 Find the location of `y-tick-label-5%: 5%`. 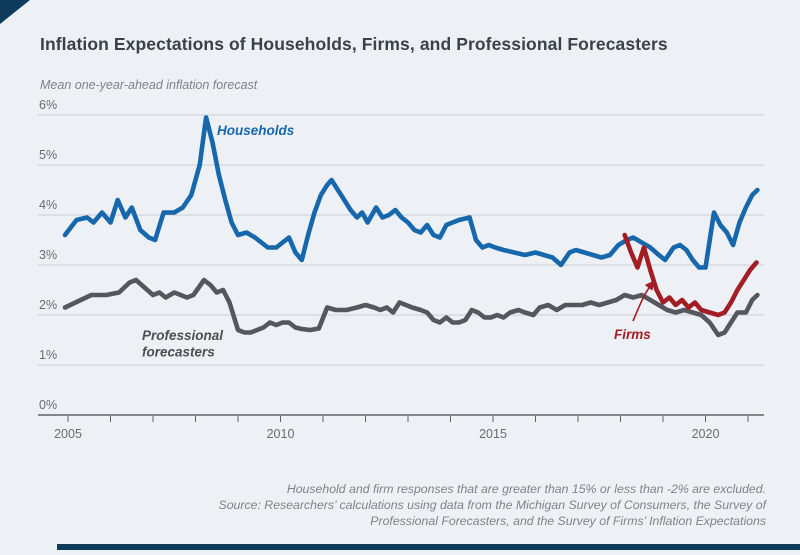

y-tick-label-5%: 5% is located at coordinates (48, 155).